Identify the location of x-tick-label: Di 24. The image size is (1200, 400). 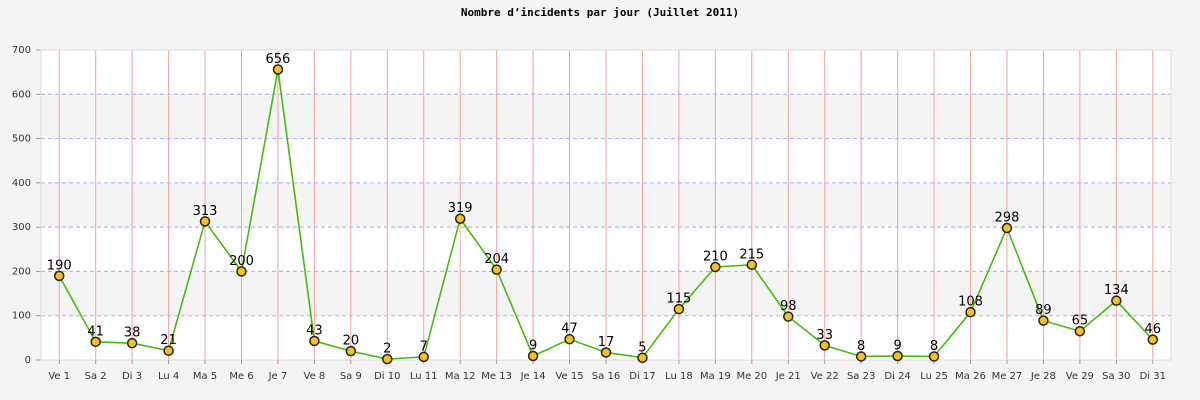
(897, 376).